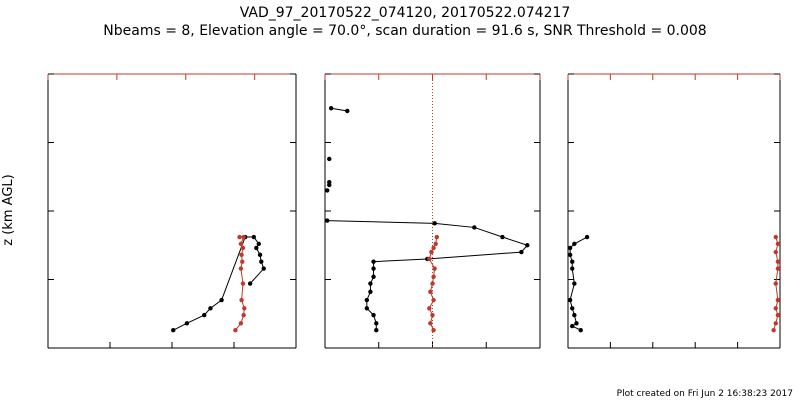  What do you see at coordinates (339, 109) in the screenshot?
I see `series-0-line` at bounding box center [339, 109].